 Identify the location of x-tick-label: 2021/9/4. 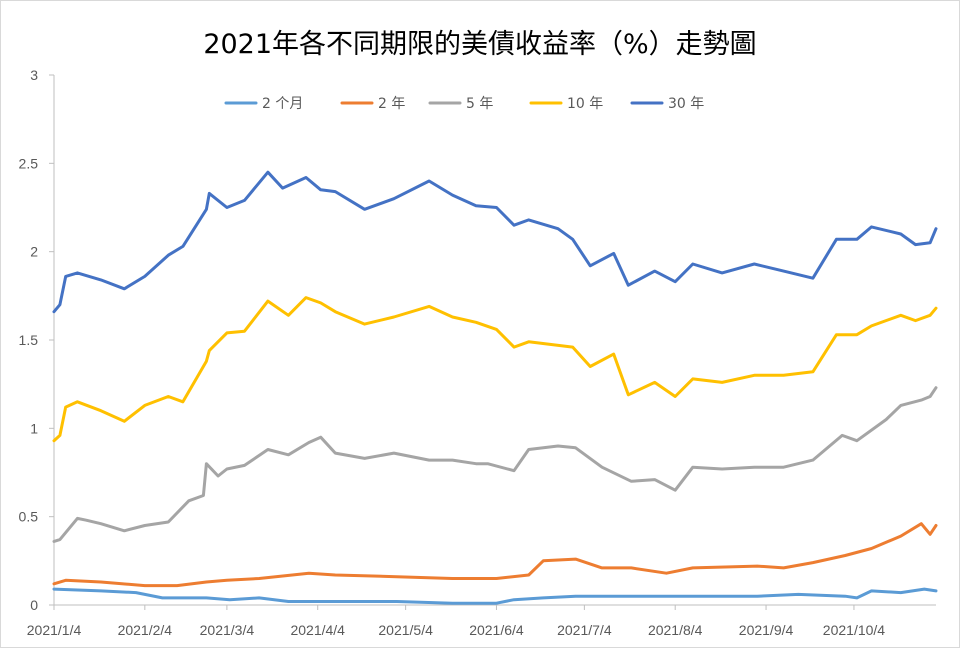
(766, 630).